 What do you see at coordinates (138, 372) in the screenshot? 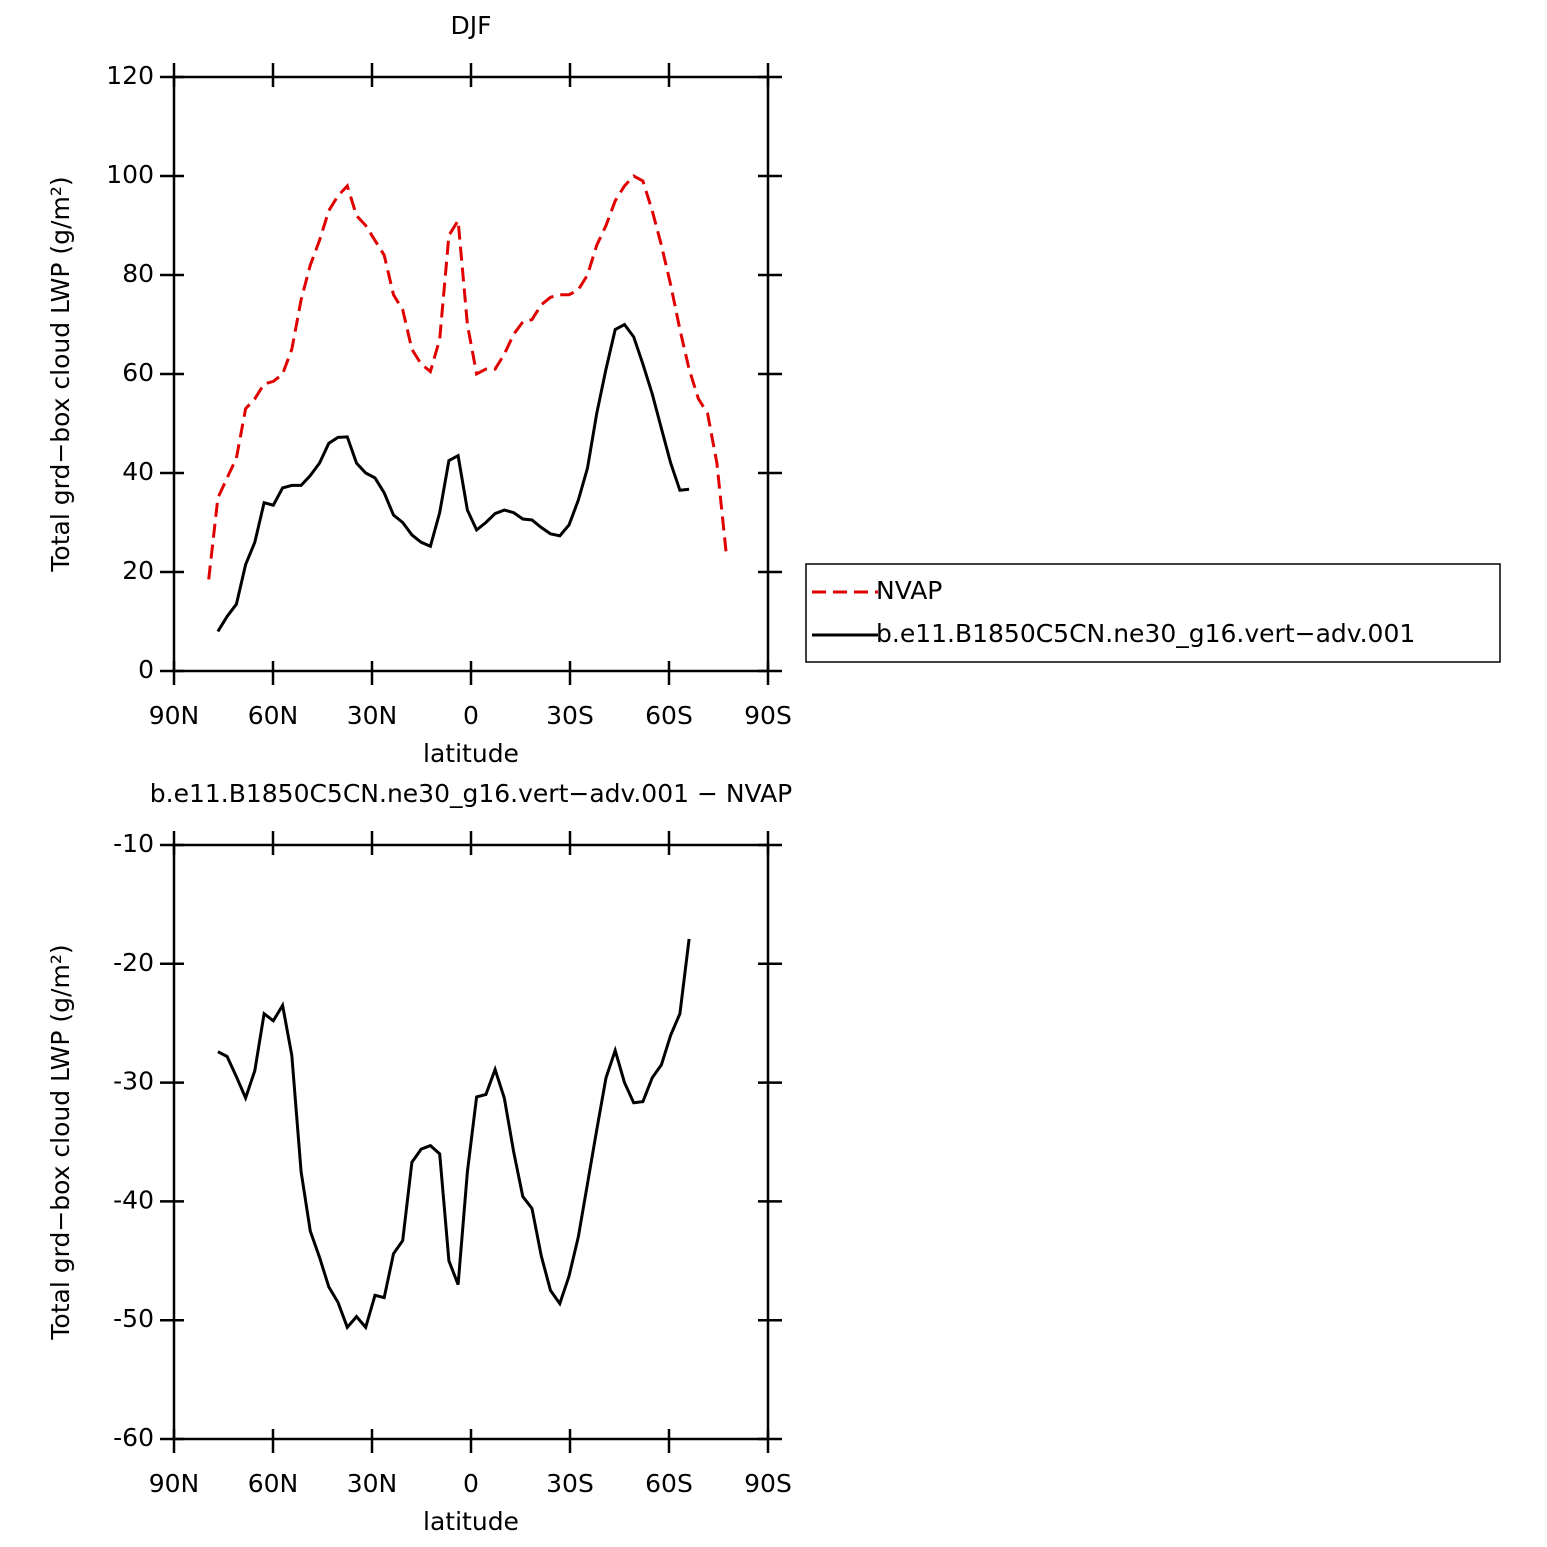
I see `y-tick-label: 60` at bounding box center [138, 372].